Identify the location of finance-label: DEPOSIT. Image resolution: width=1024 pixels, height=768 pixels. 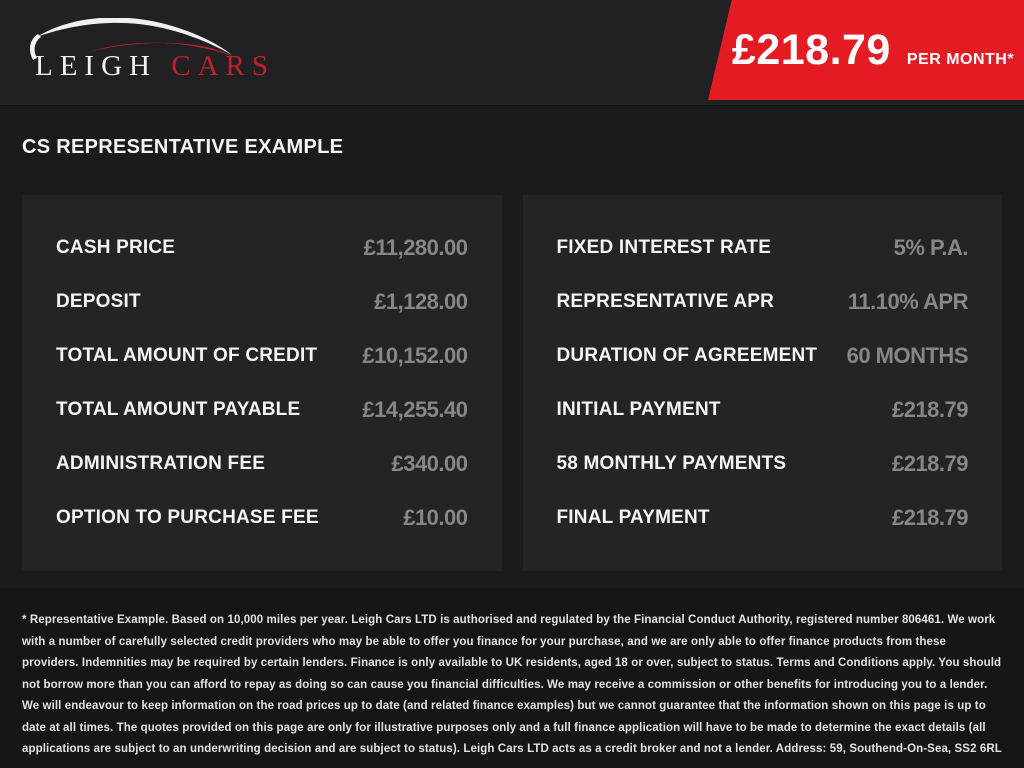
(98, 301).